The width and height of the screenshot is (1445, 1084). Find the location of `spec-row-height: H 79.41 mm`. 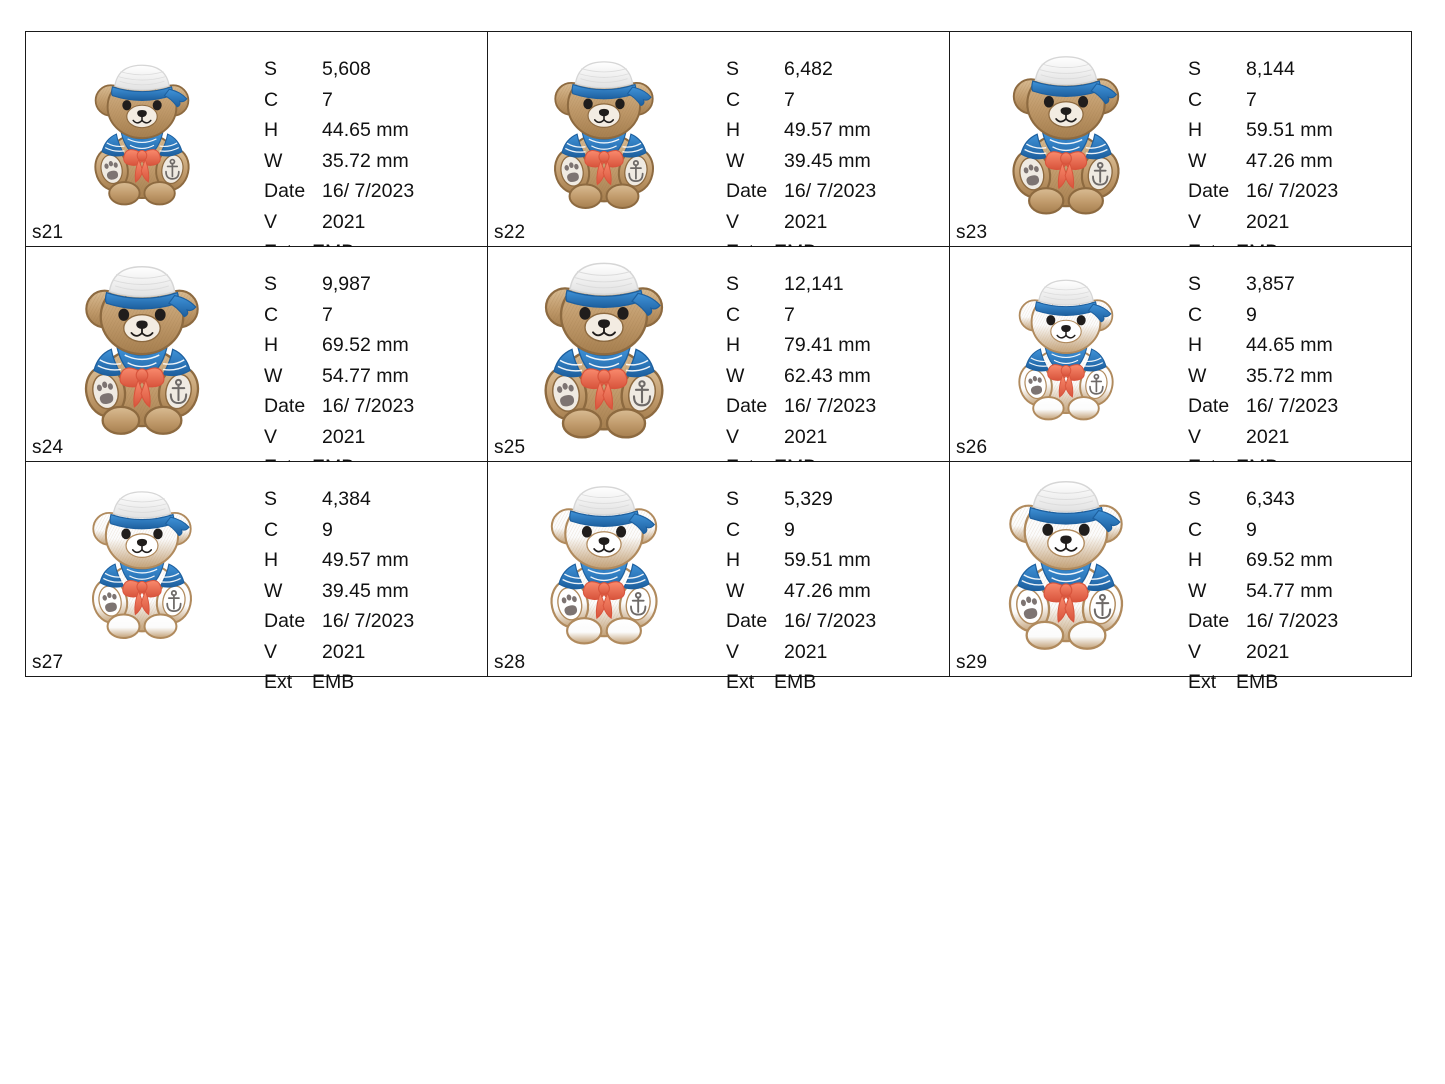

spec-row-height: H 79.41 mm is located at coordinates (836, 345).